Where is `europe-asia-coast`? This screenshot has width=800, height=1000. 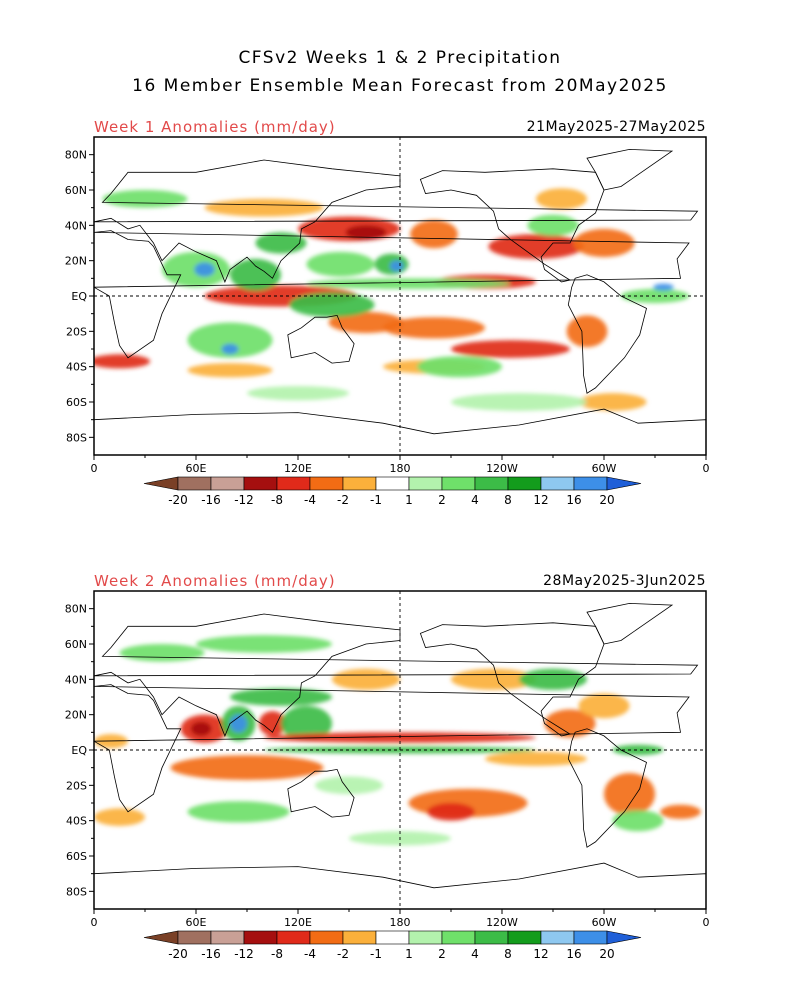 europe-asia-coast is located at coordinates (396, 675).